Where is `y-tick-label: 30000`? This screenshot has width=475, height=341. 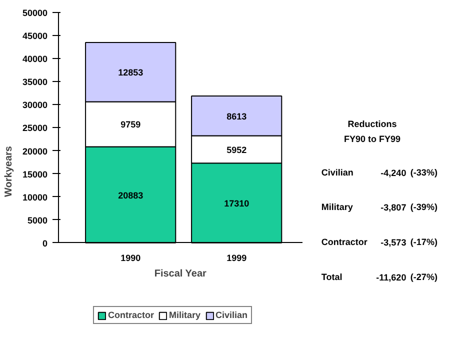 y-tick-label: 30000 is located at coordinates (35, 105).